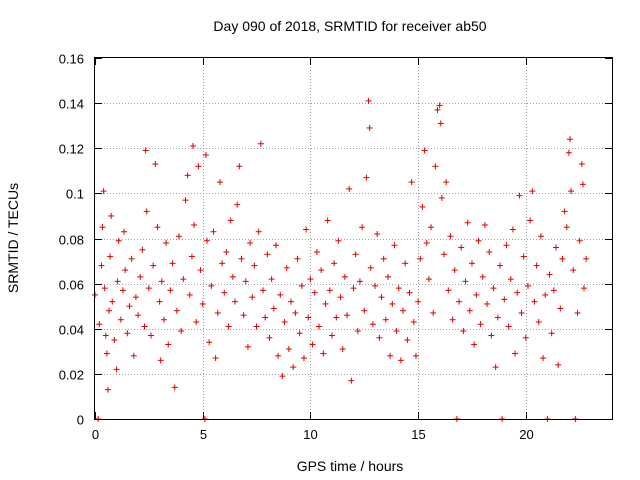  What do you see at coordinates (71, 375) in the screenshot?
I see `y-tick-label: 0.02` at bounding box center [71, 375].